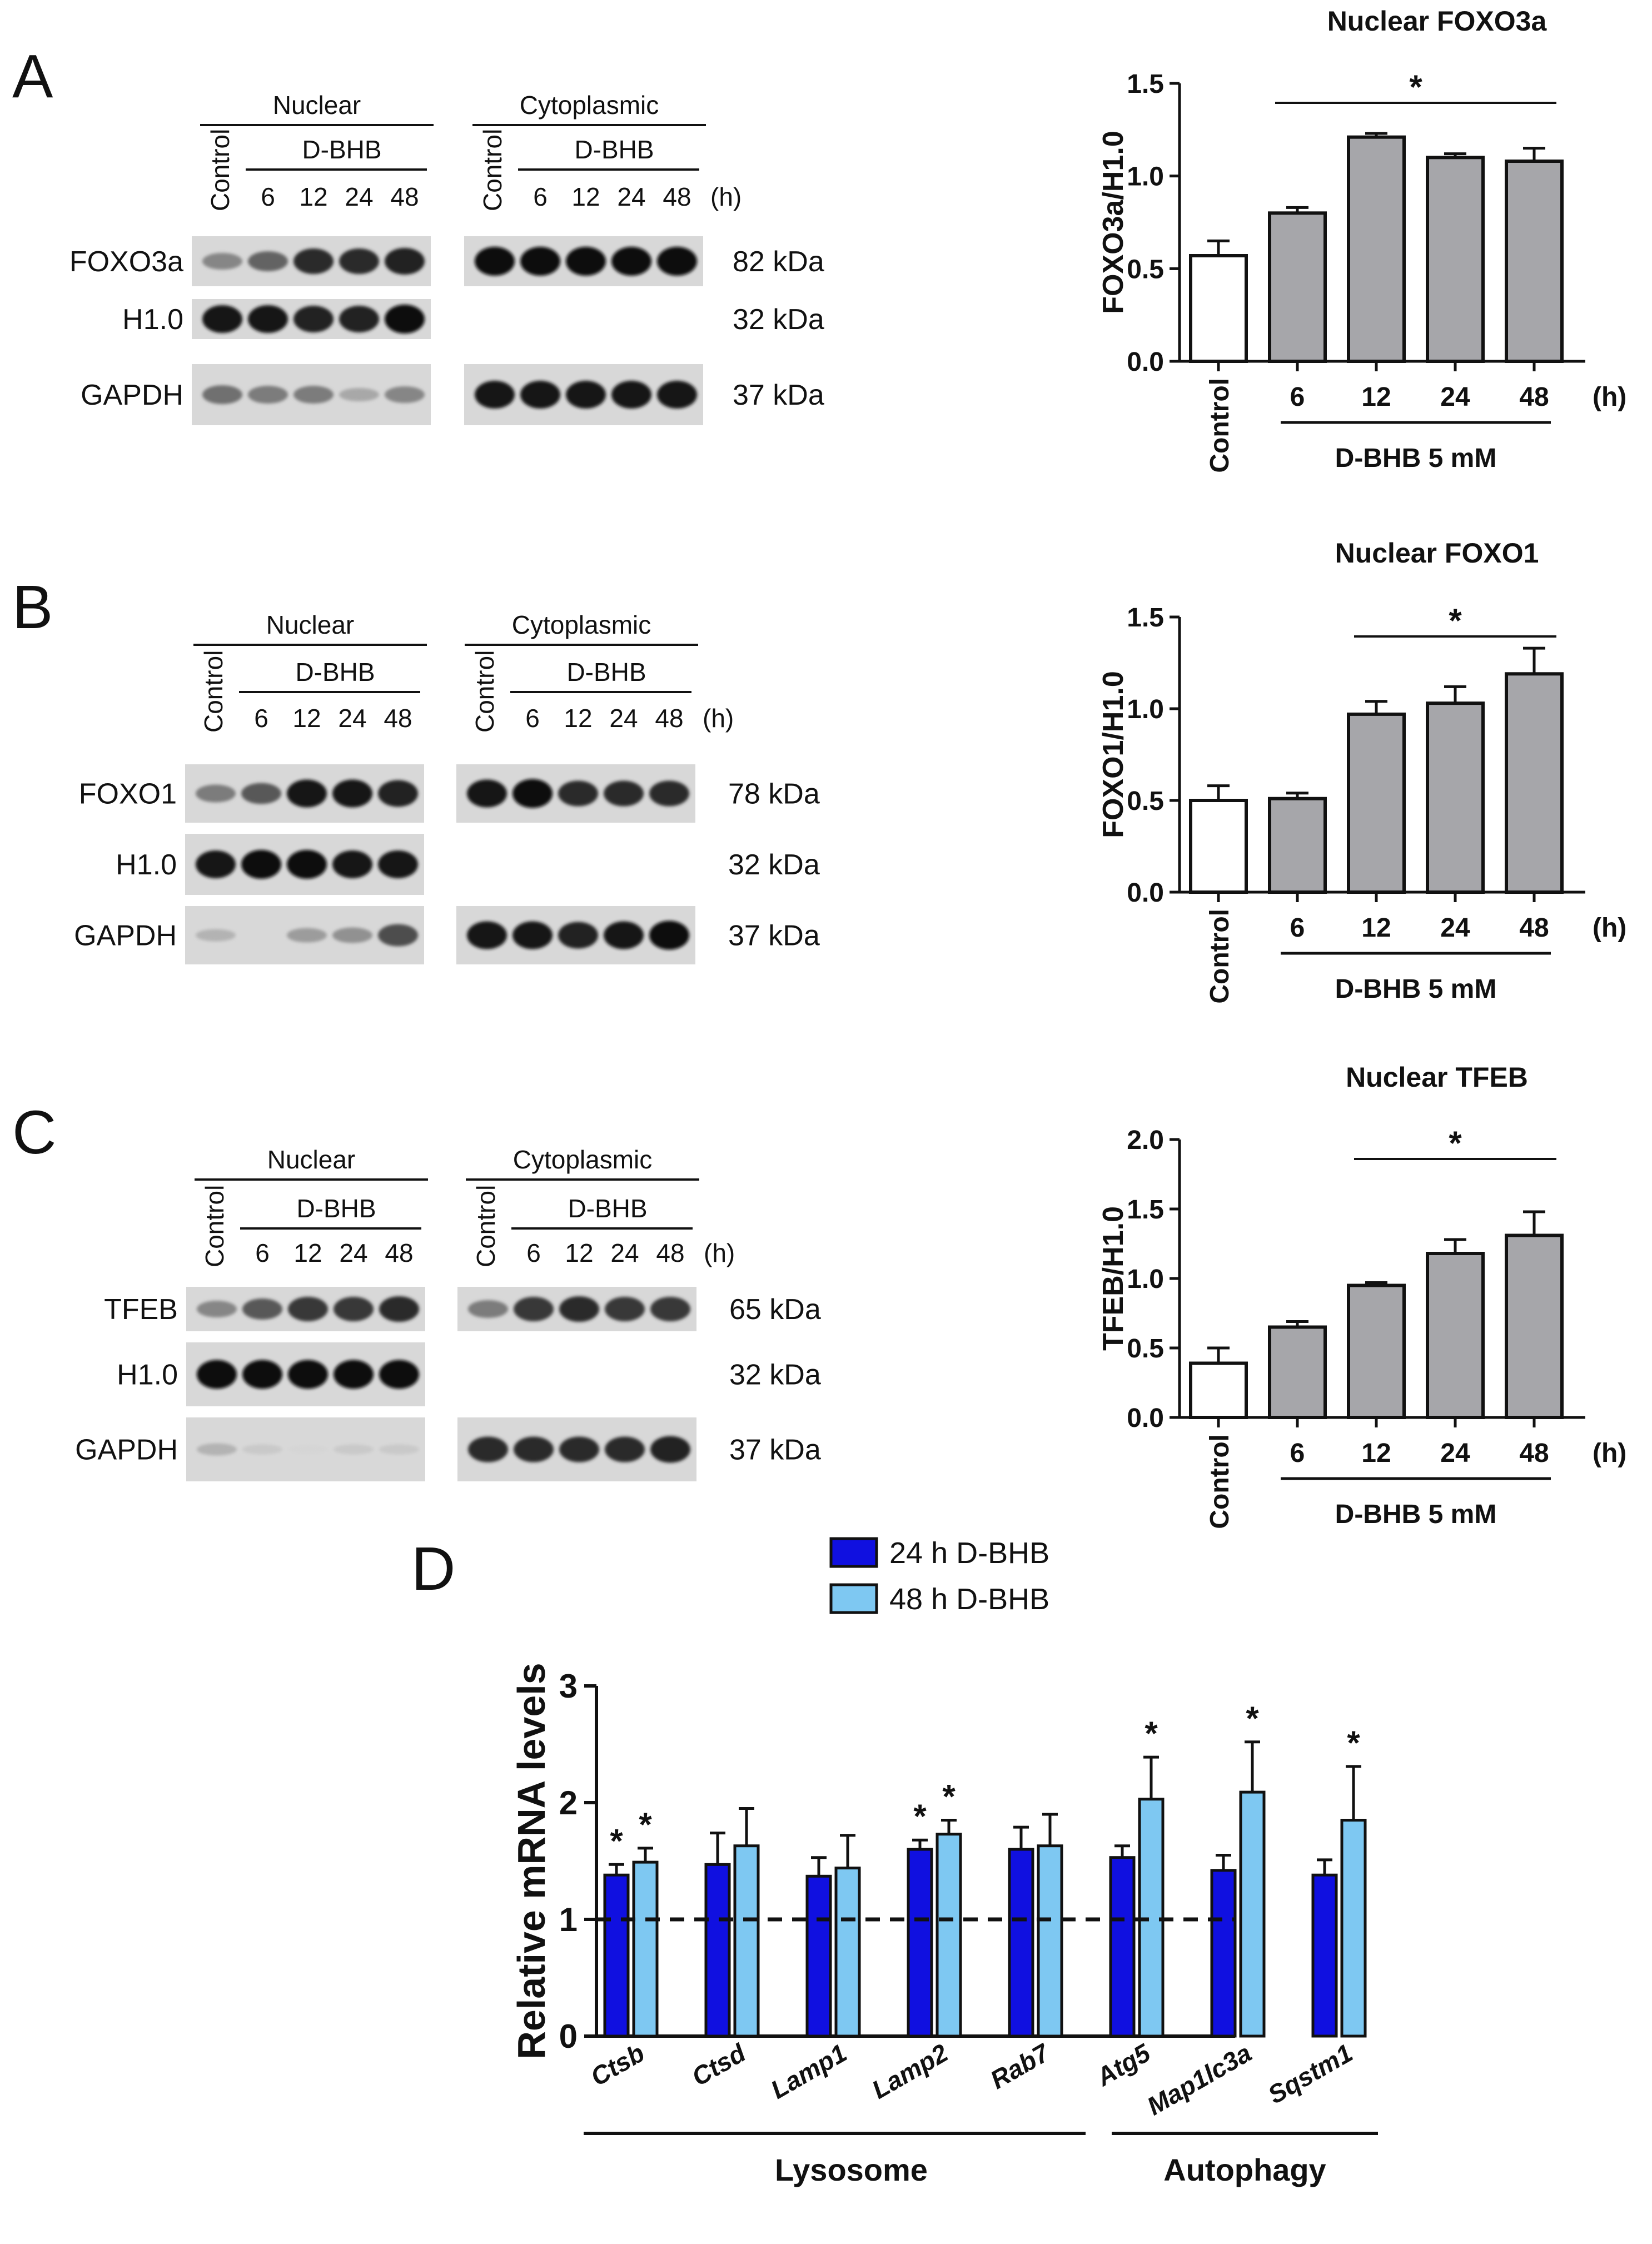  What do you see at coordinates (1244, 2169) in the screenshot?
I see `autophagy-group-label: Autophagy` at bounding box center [1244, 2169].